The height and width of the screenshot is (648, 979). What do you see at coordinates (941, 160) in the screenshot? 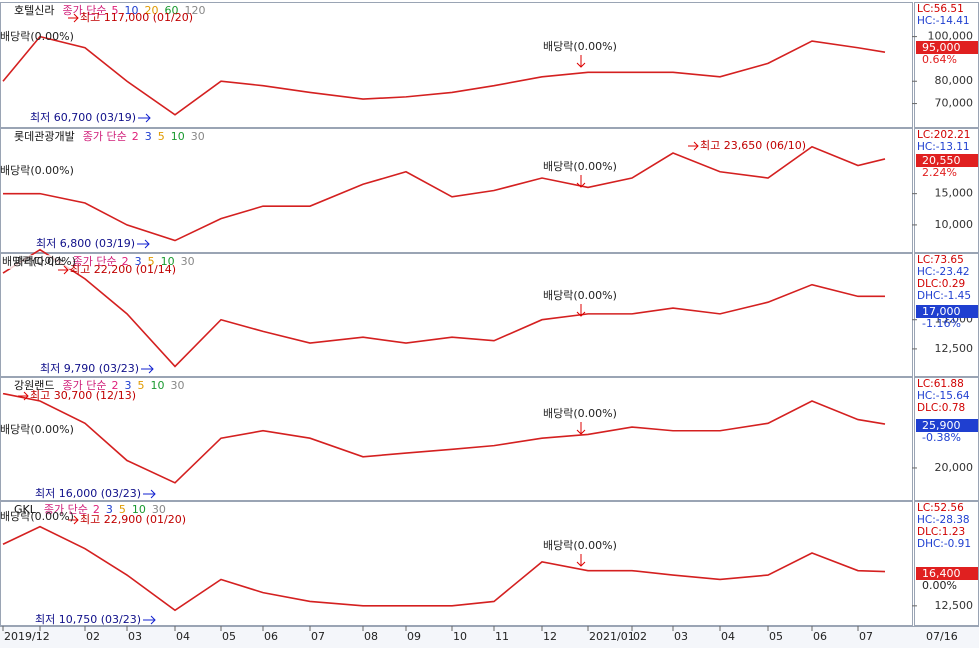
I see `price-label: 20,550` at bounding box center [941, 160].